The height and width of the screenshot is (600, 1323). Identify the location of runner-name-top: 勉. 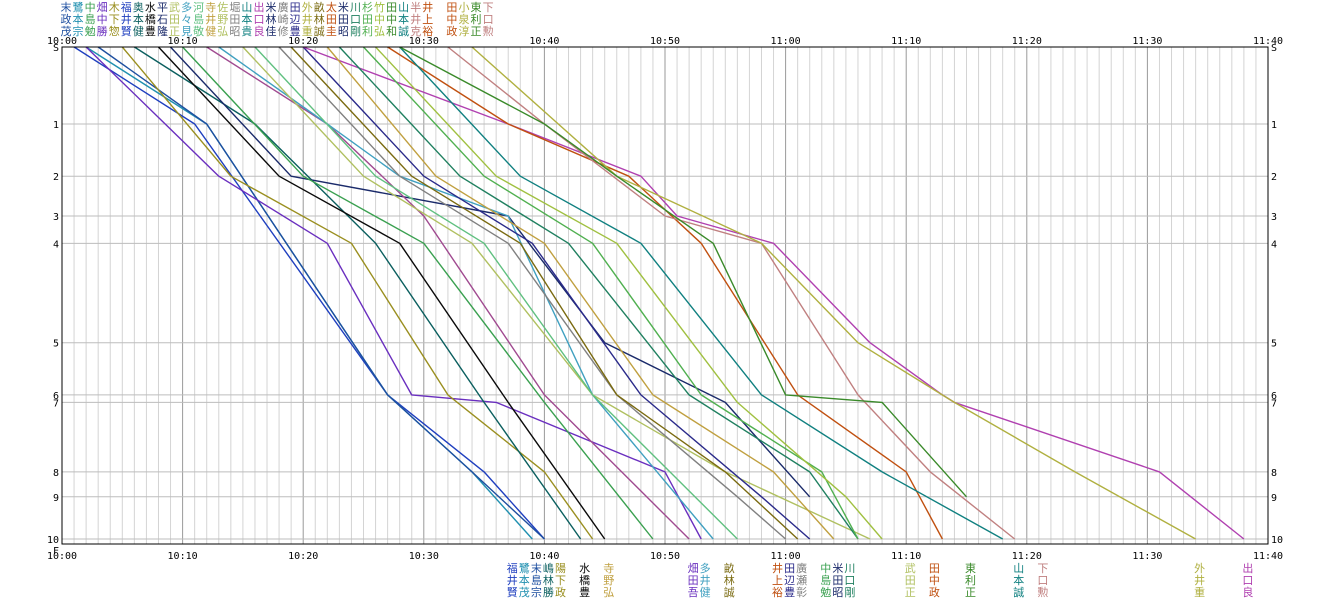
(90, 31).